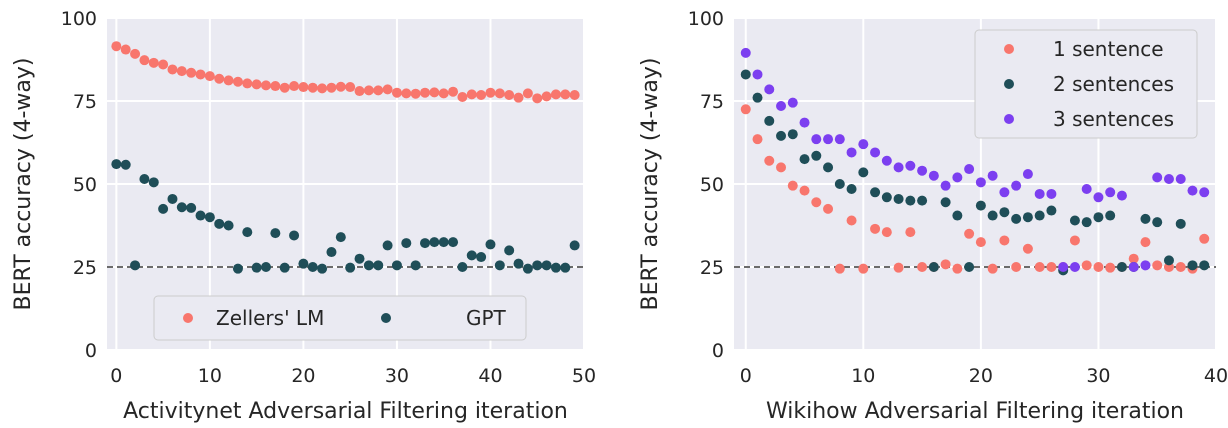  I want to click on x-tick-label: 10, so click(863, 376).